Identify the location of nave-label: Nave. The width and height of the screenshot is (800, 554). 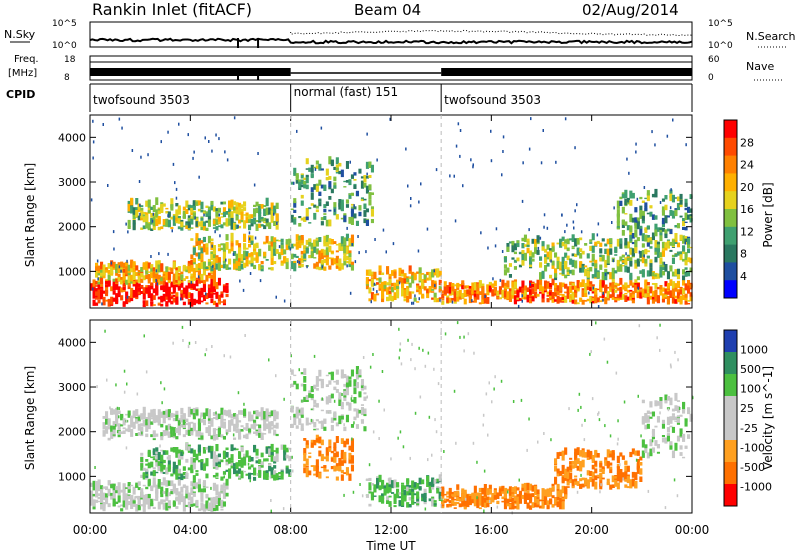
(760, 66).